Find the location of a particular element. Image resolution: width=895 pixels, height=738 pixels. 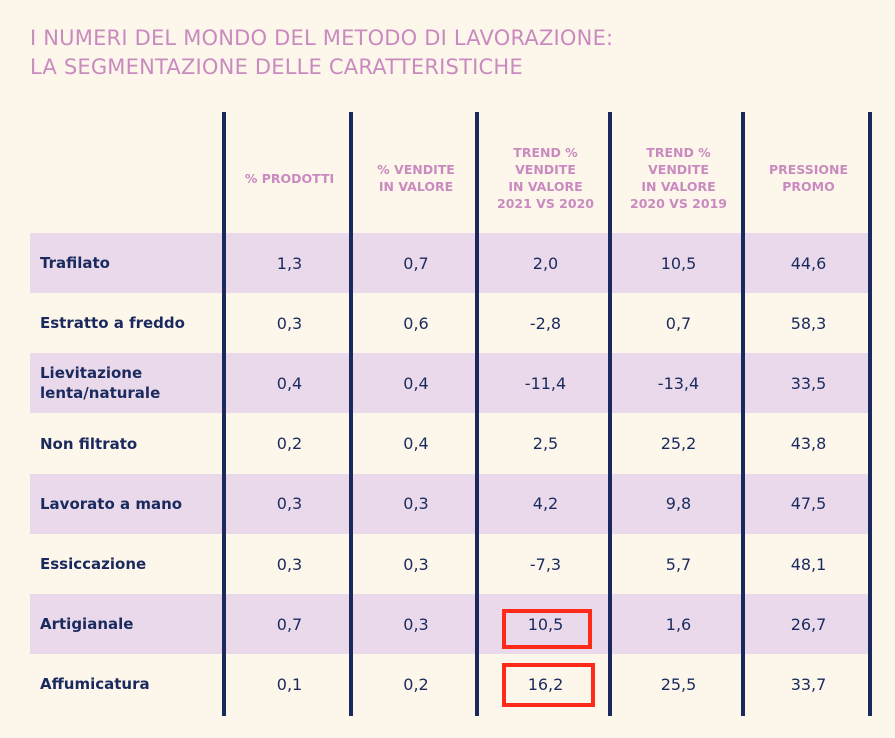

table-cell: 1,6 is located at coordinates (678, 624).